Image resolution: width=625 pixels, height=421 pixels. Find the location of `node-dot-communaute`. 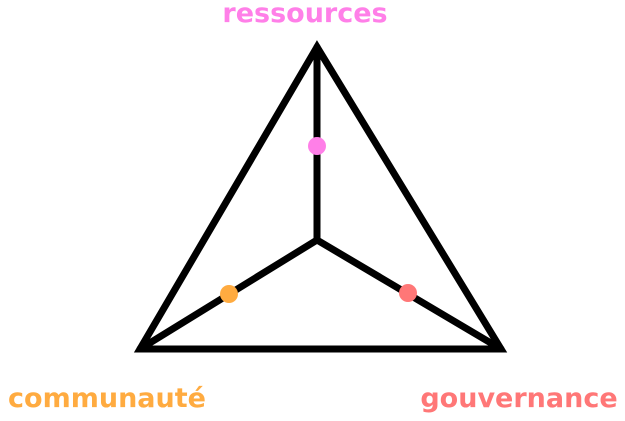

node-dot-communaute is located at coordinates (229, 294).